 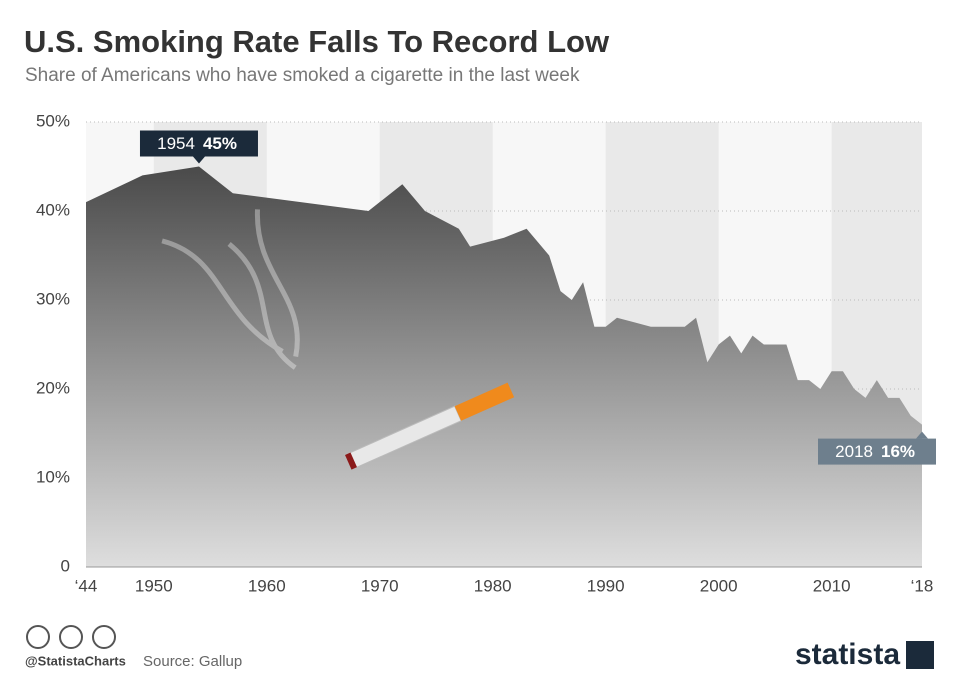 I want to click on y-tick-label: 0, so click(x=65, y=565).